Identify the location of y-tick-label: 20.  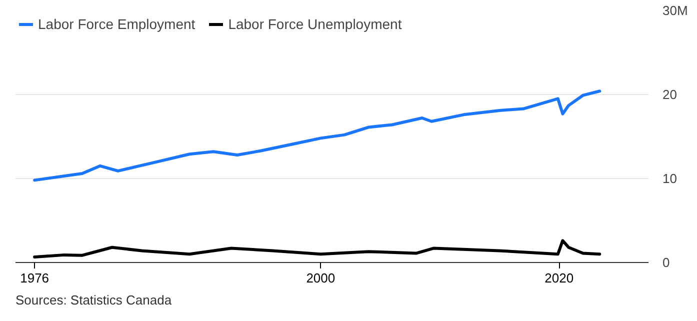
(669, 94).